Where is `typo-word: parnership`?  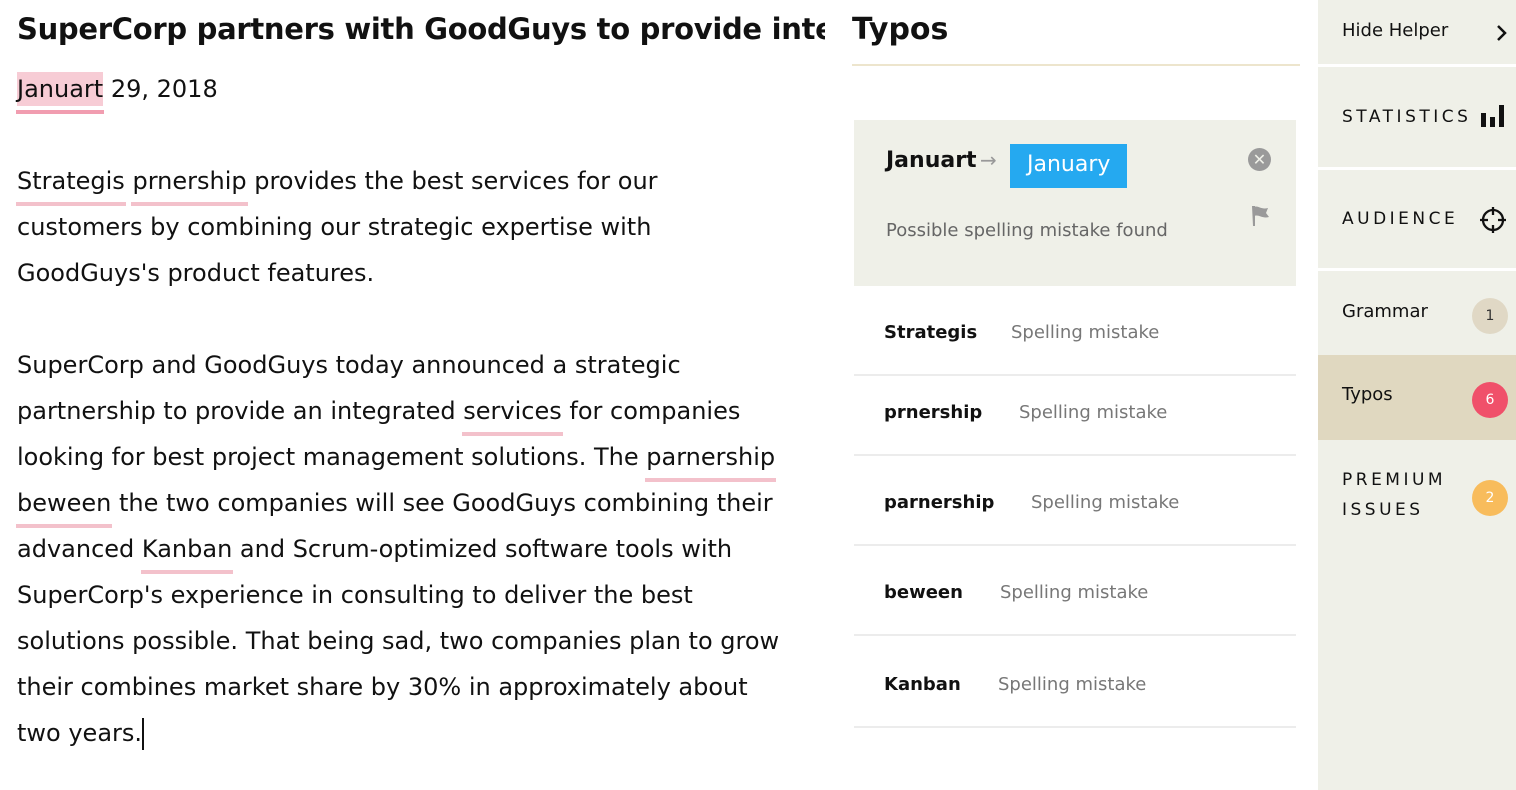 typo-word: parnership is located at coordinates (939, 502).